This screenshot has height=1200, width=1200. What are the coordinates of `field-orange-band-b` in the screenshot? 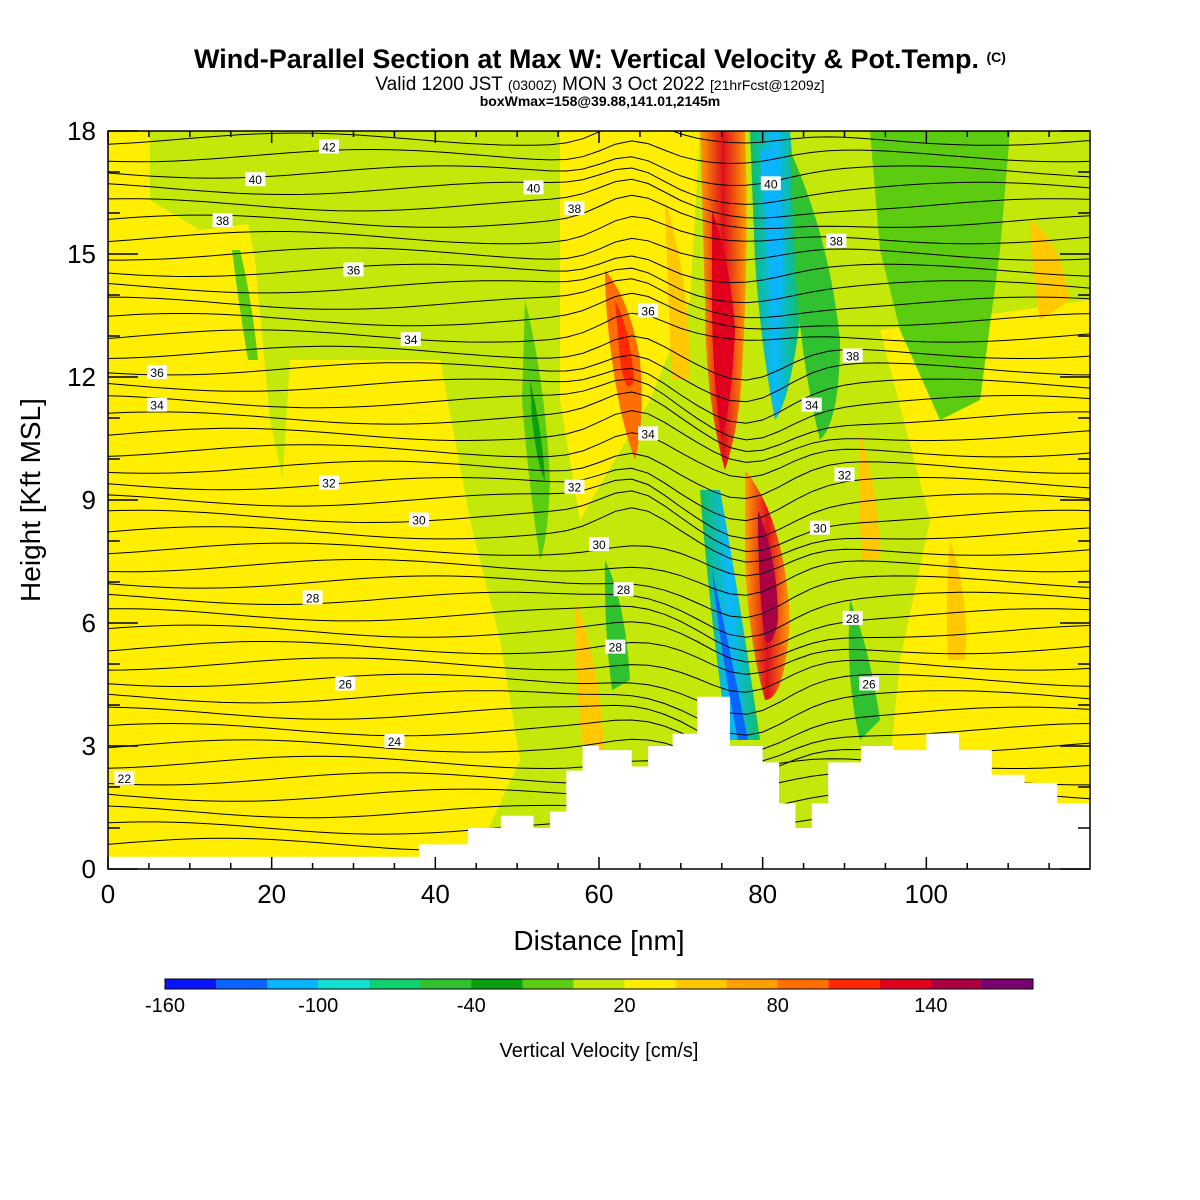 It's located at (677, 290).